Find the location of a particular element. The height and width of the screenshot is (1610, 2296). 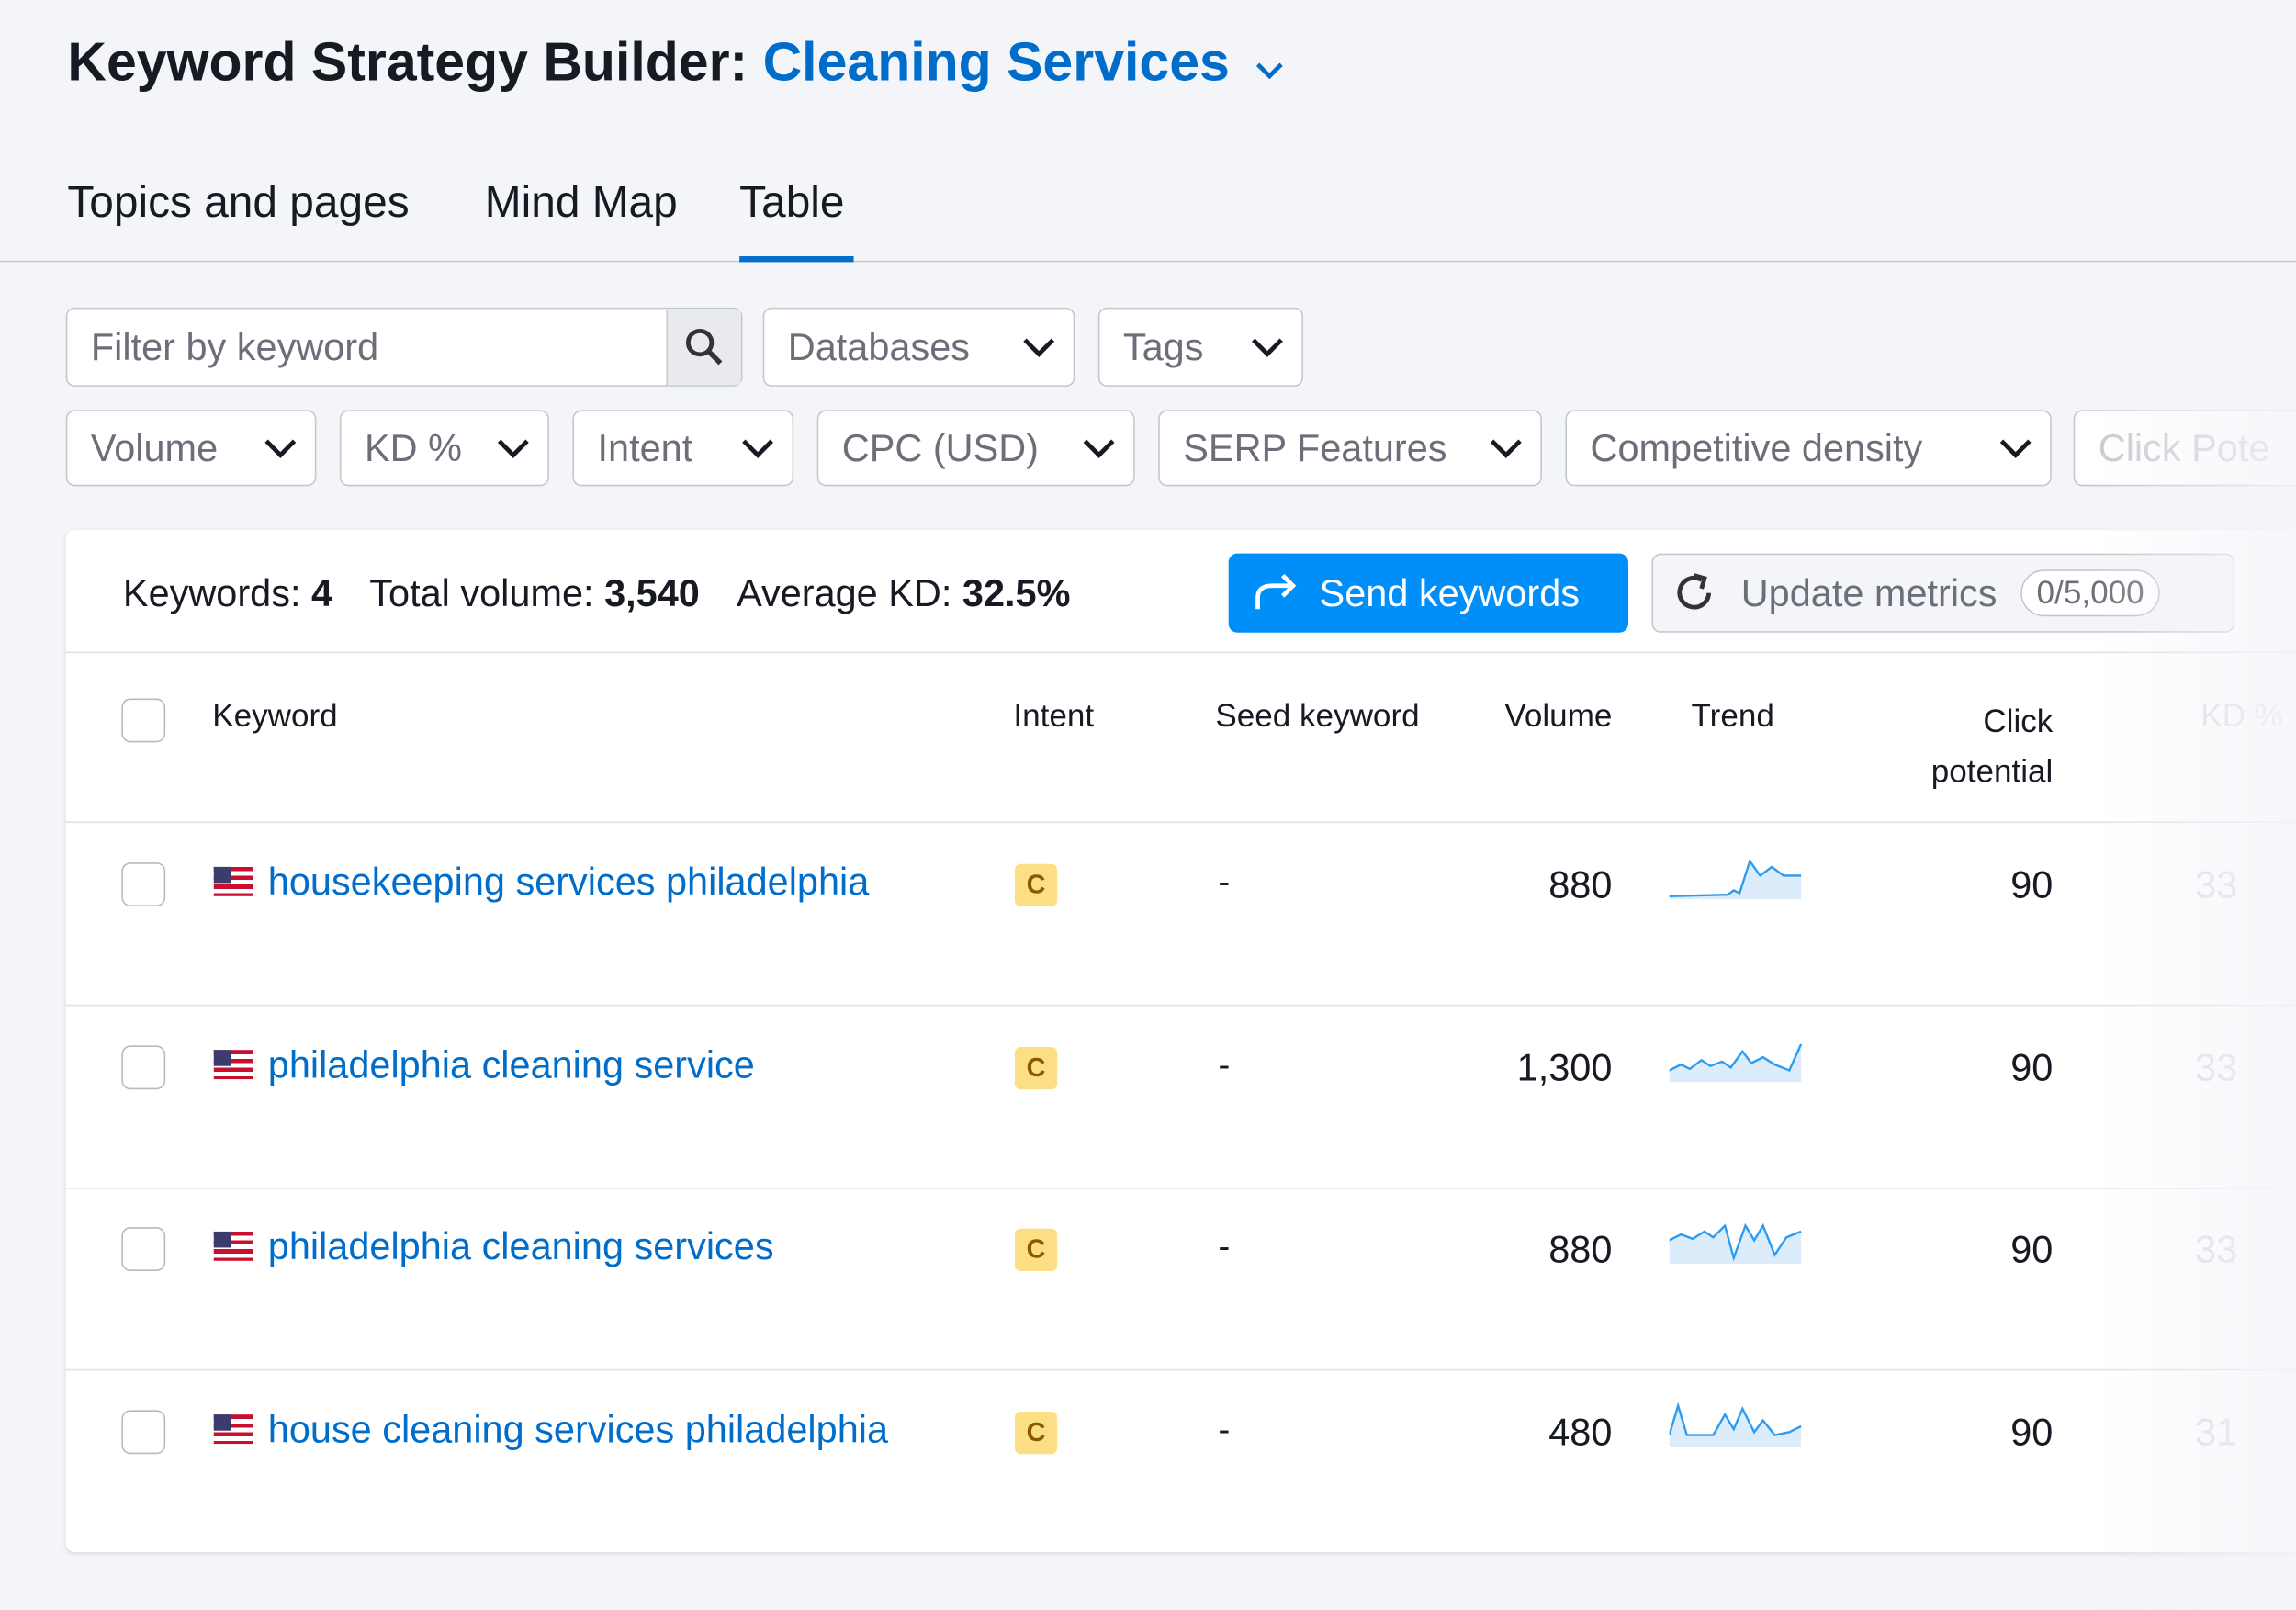

label: Average KD: is located at coordinates (844, 592).